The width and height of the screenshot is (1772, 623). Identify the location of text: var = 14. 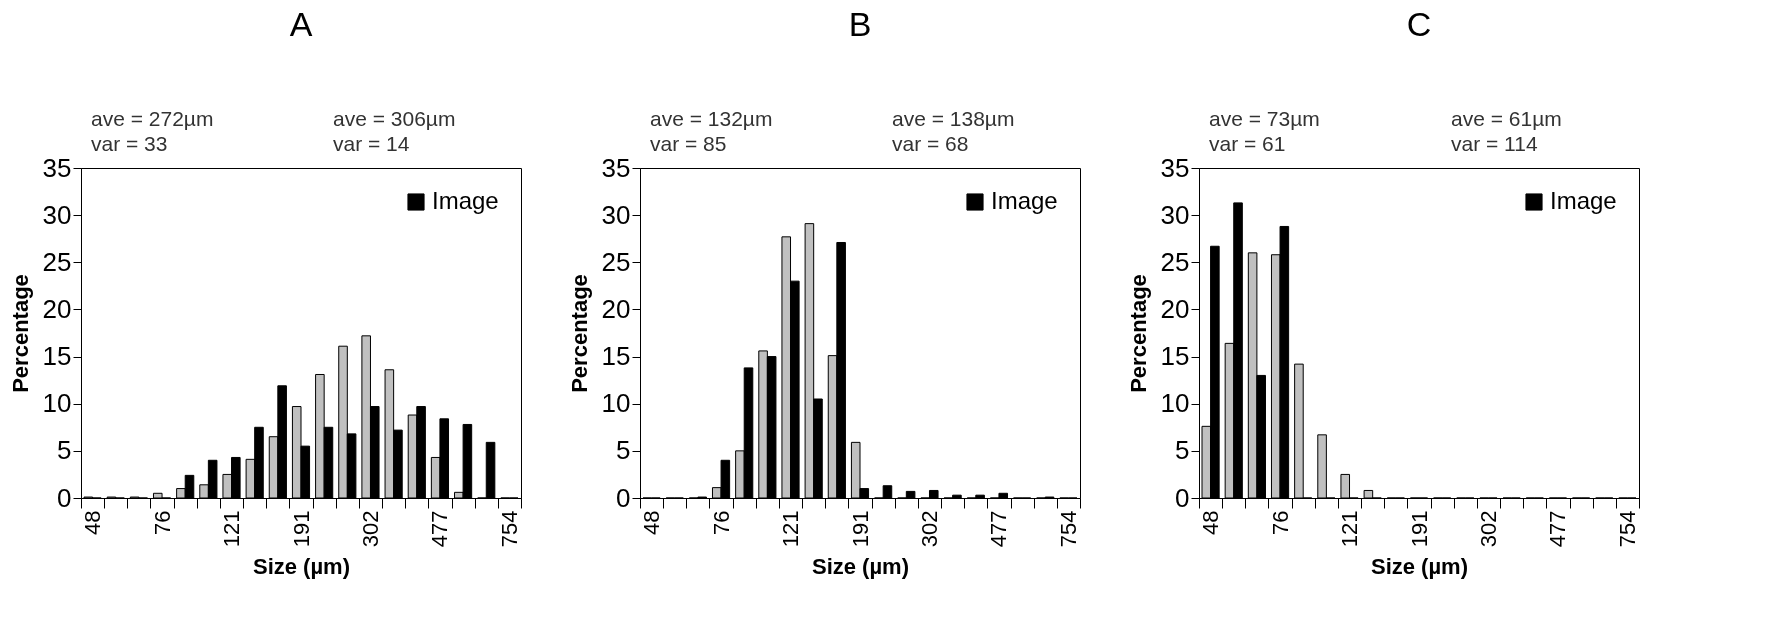
(371, 143).